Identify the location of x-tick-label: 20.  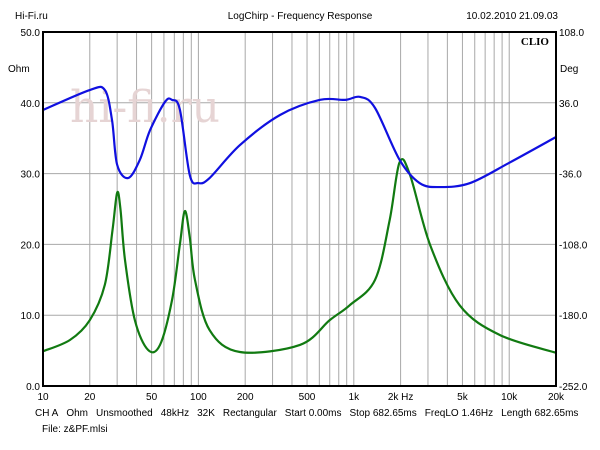
(90, 397).